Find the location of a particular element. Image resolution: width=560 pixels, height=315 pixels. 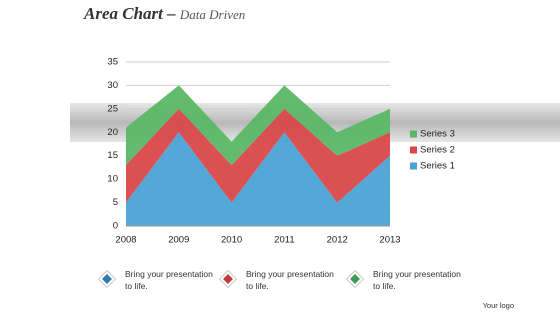

y-tick-label: 0 is located at coordinates (115, 226).